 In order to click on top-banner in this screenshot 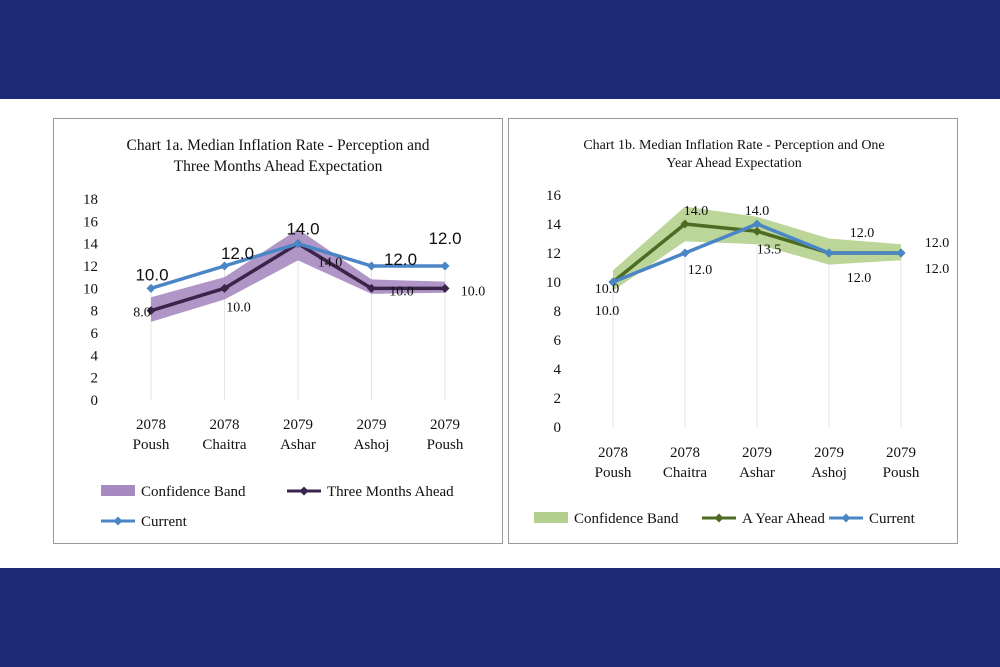, I will do `click(500, 49)`.